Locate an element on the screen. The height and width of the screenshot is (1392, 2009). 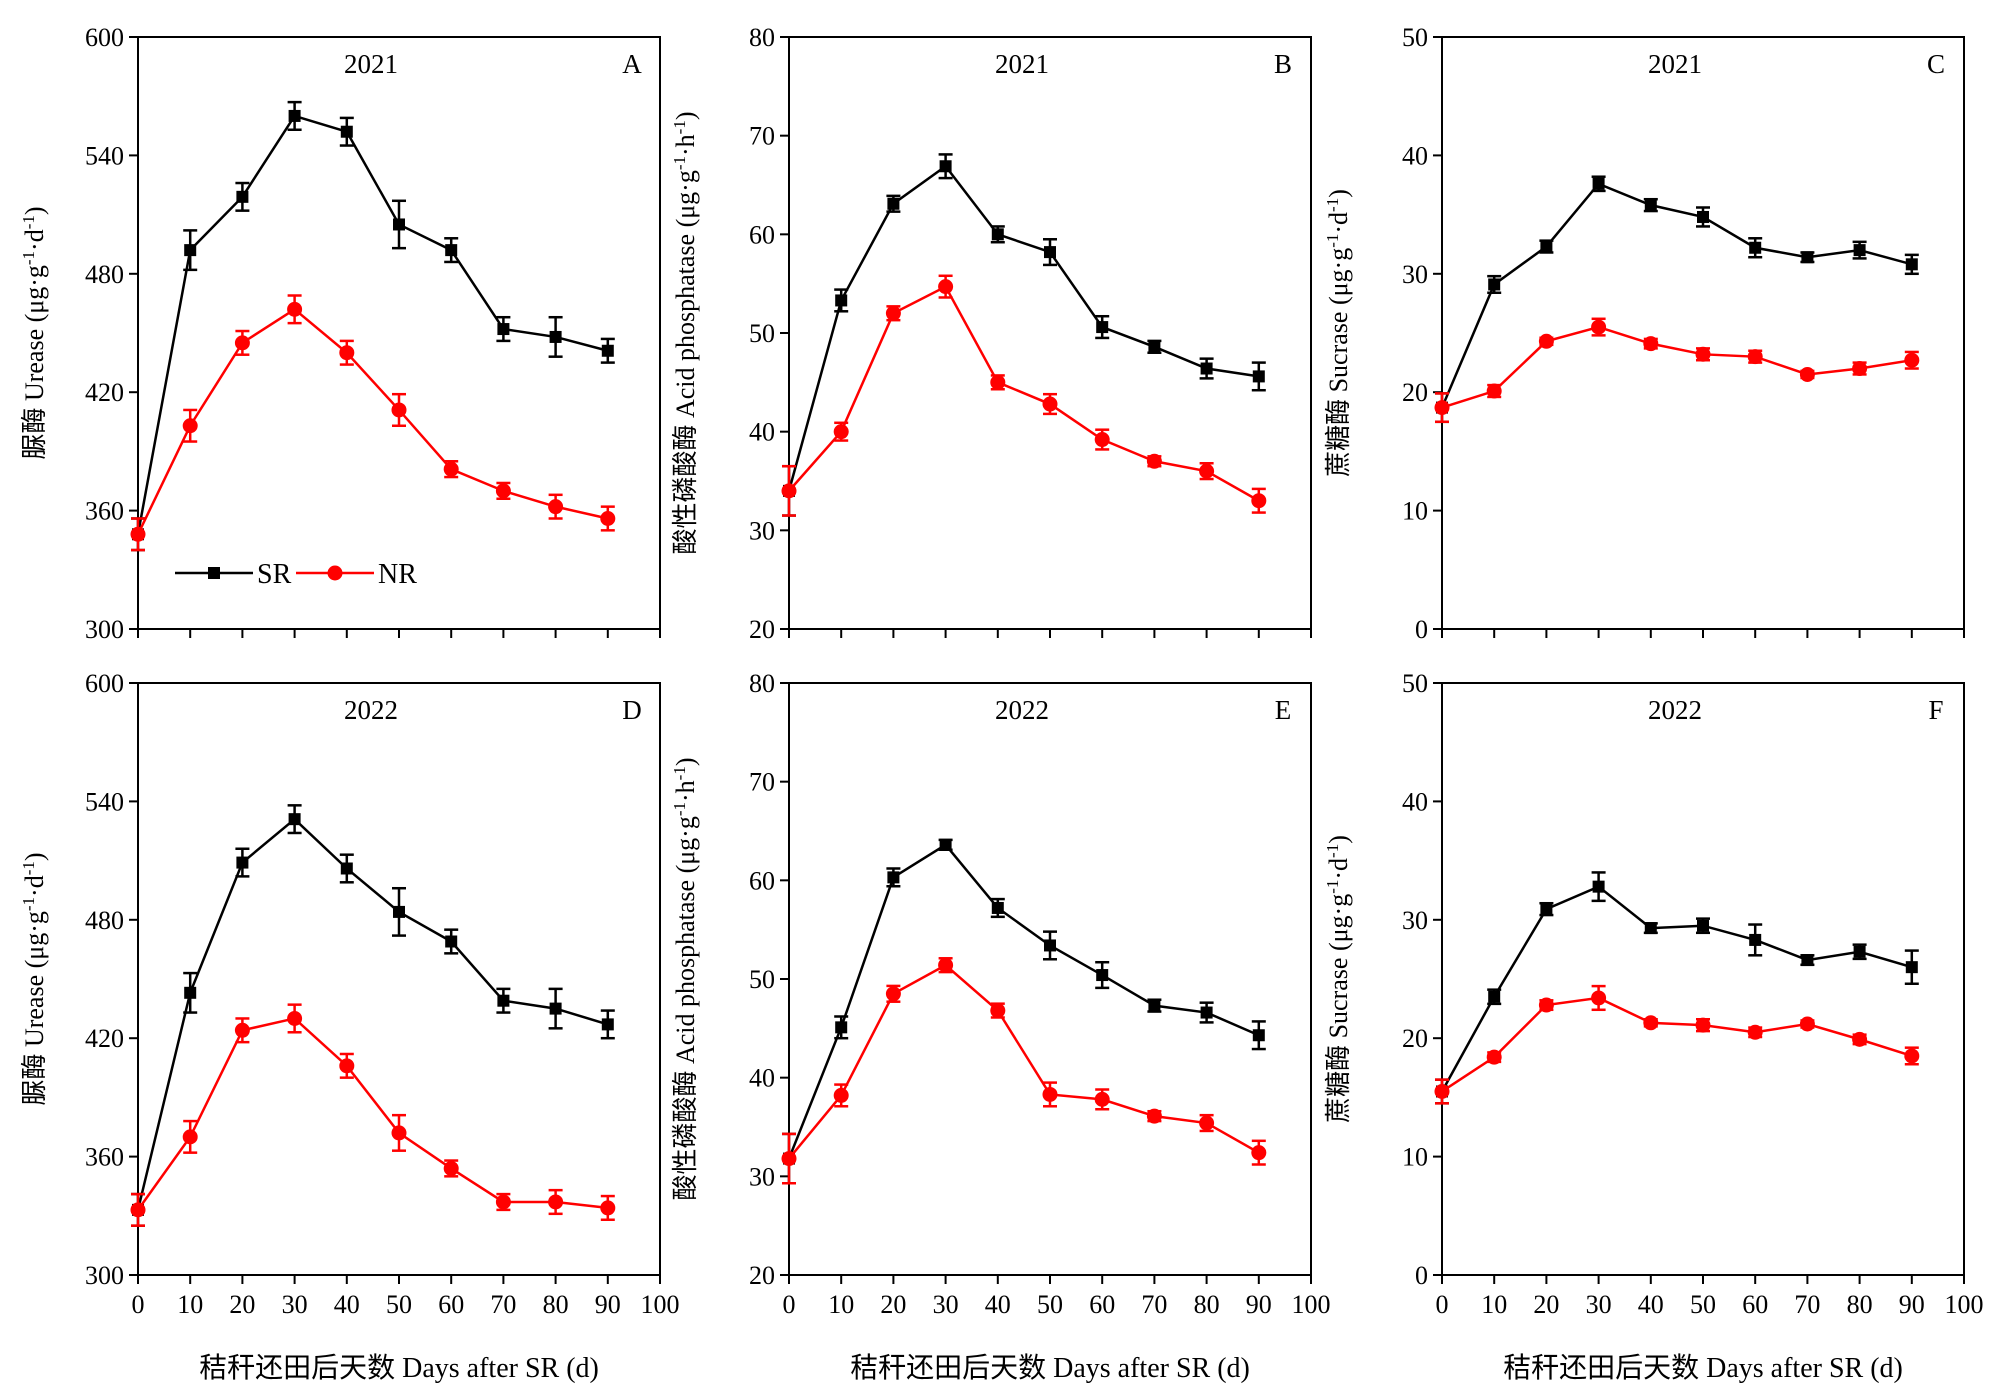
y-axis-label: 脲酶 Urease (μg·g-1·d-1) is located at coordinates (34, 978).